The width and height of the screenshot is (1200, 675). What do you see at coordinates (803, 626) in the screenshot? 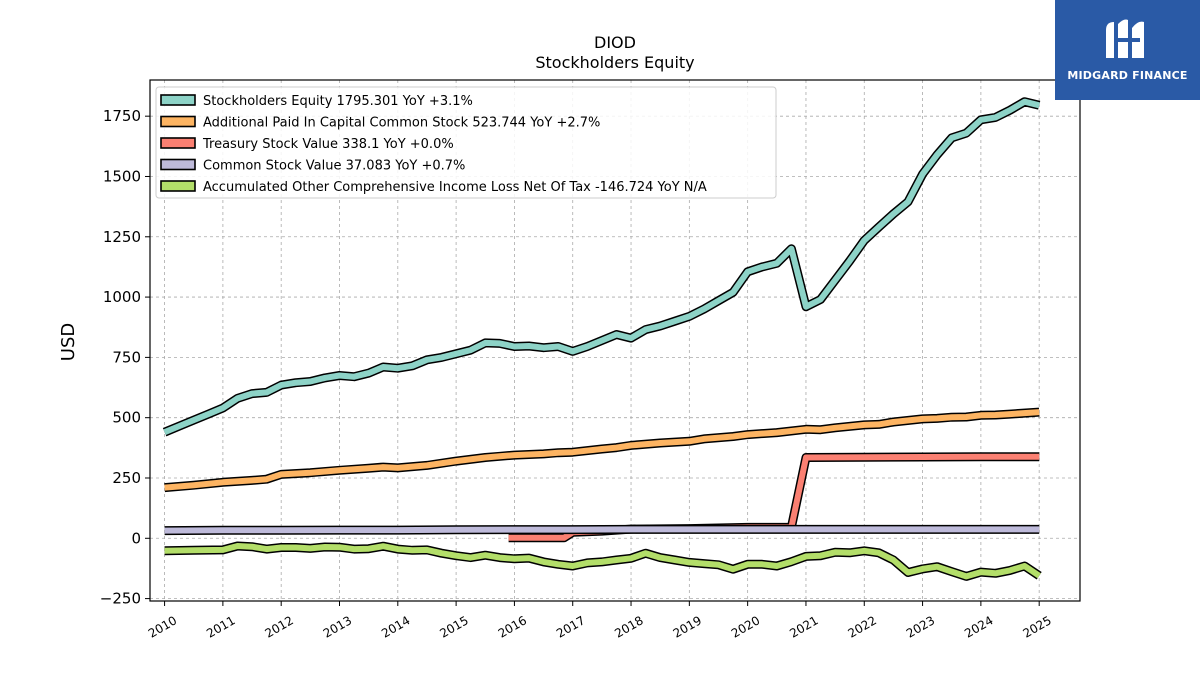
I see `x-tick-label: 2021` at bounding box center [803, 626].